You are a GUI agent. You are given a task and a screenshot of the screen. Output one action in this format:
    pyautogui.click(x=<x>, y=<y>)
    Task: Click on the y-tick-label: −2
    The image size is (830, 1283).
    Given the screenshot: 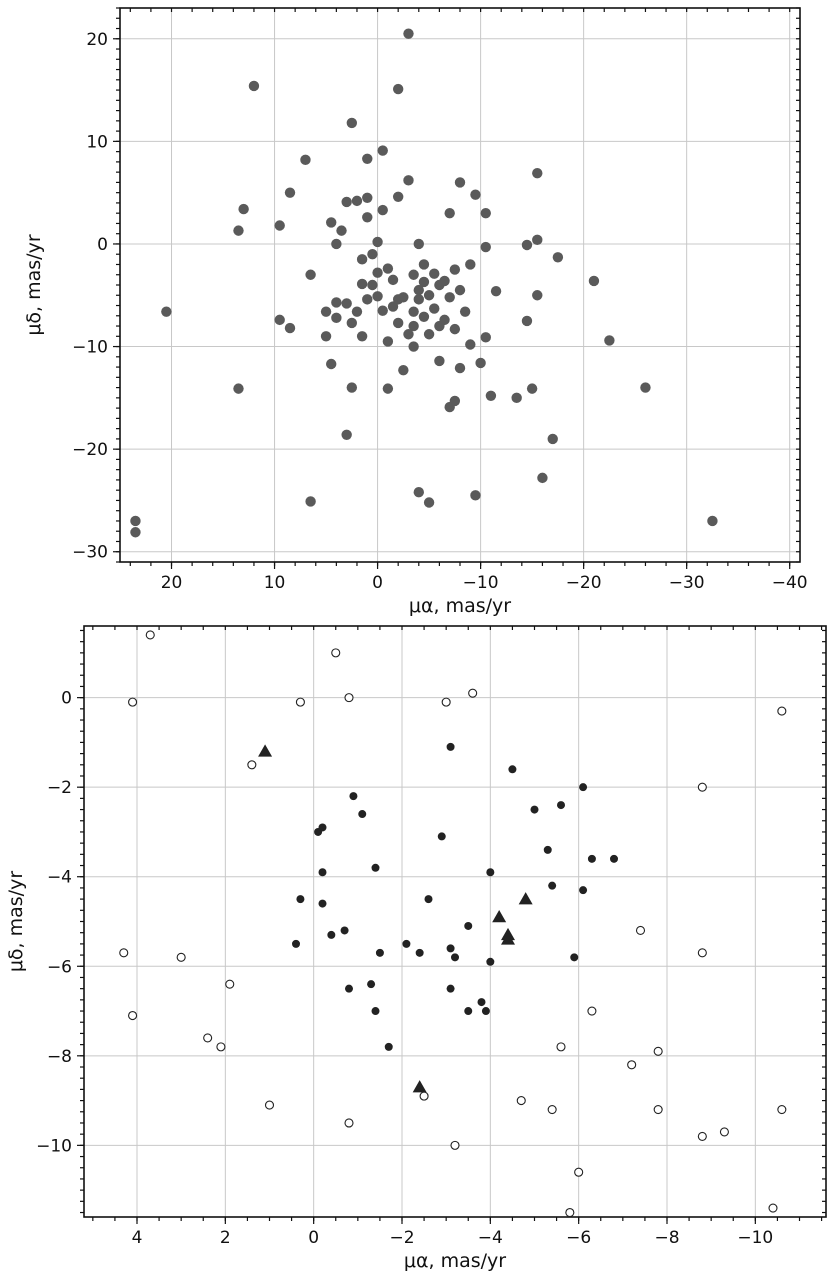 What is the action you would take?
    pyautogui.click(x=59, y=788)
    